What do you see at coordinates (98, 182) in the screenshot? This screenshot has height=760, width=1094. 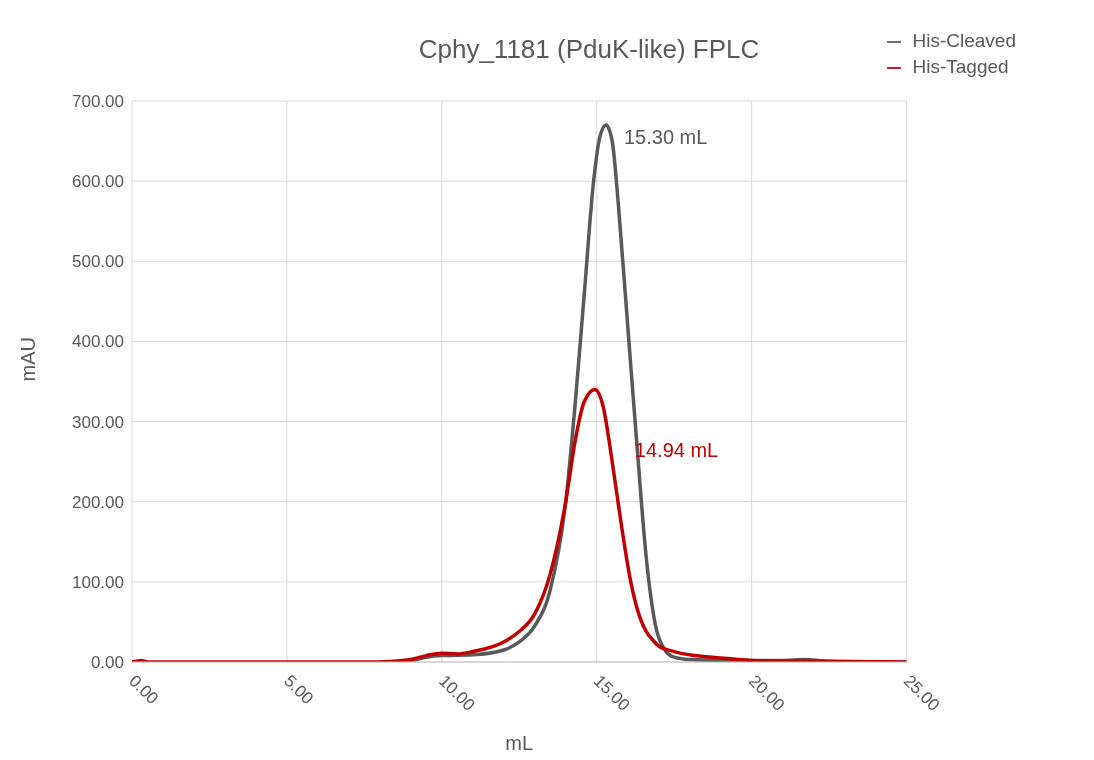 I see `y-tick-label: 600.00` at bounding box center [98, 182].